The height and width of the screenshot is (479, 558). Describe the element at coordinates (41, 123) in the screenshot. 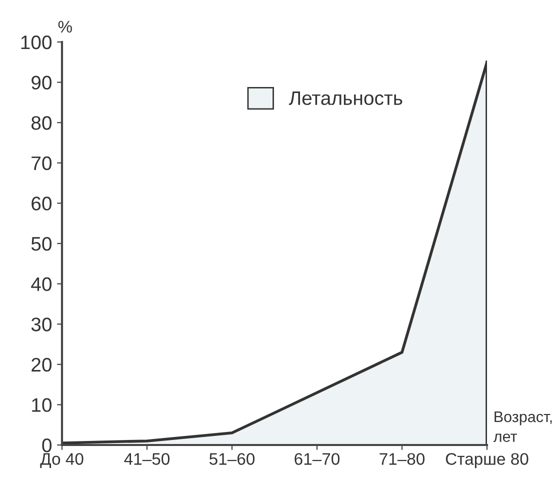

I see `y-tick-label: 80` at that location.